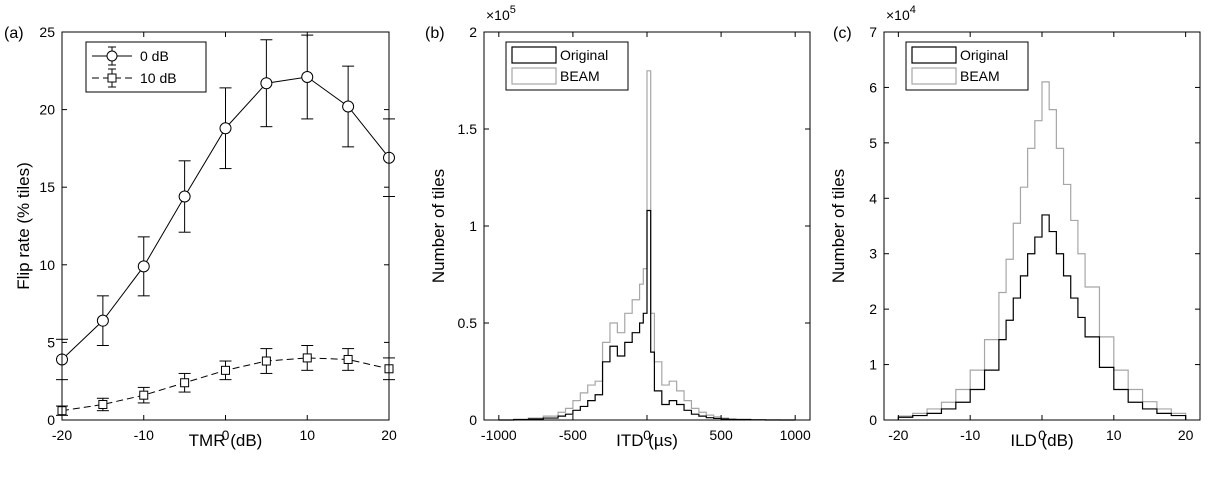 The width and height of the screenshot is (1210, 479). What do you see at coordinates (873, 32) in the screenshot?
I see `chart-c-y-tick-label: 7` at bounding box center [873, 32].